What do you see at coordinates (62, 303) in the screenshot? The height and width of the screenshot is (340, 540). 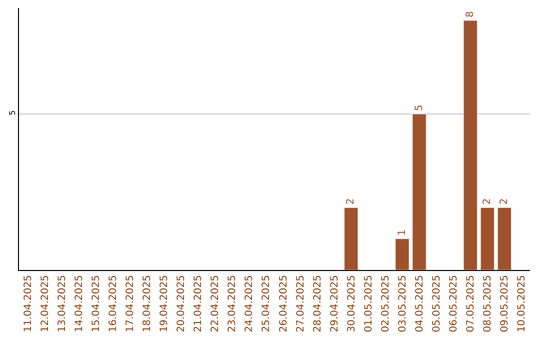 I see `x-tick-label: 13.04.2025` at bounding box center [62, 303].